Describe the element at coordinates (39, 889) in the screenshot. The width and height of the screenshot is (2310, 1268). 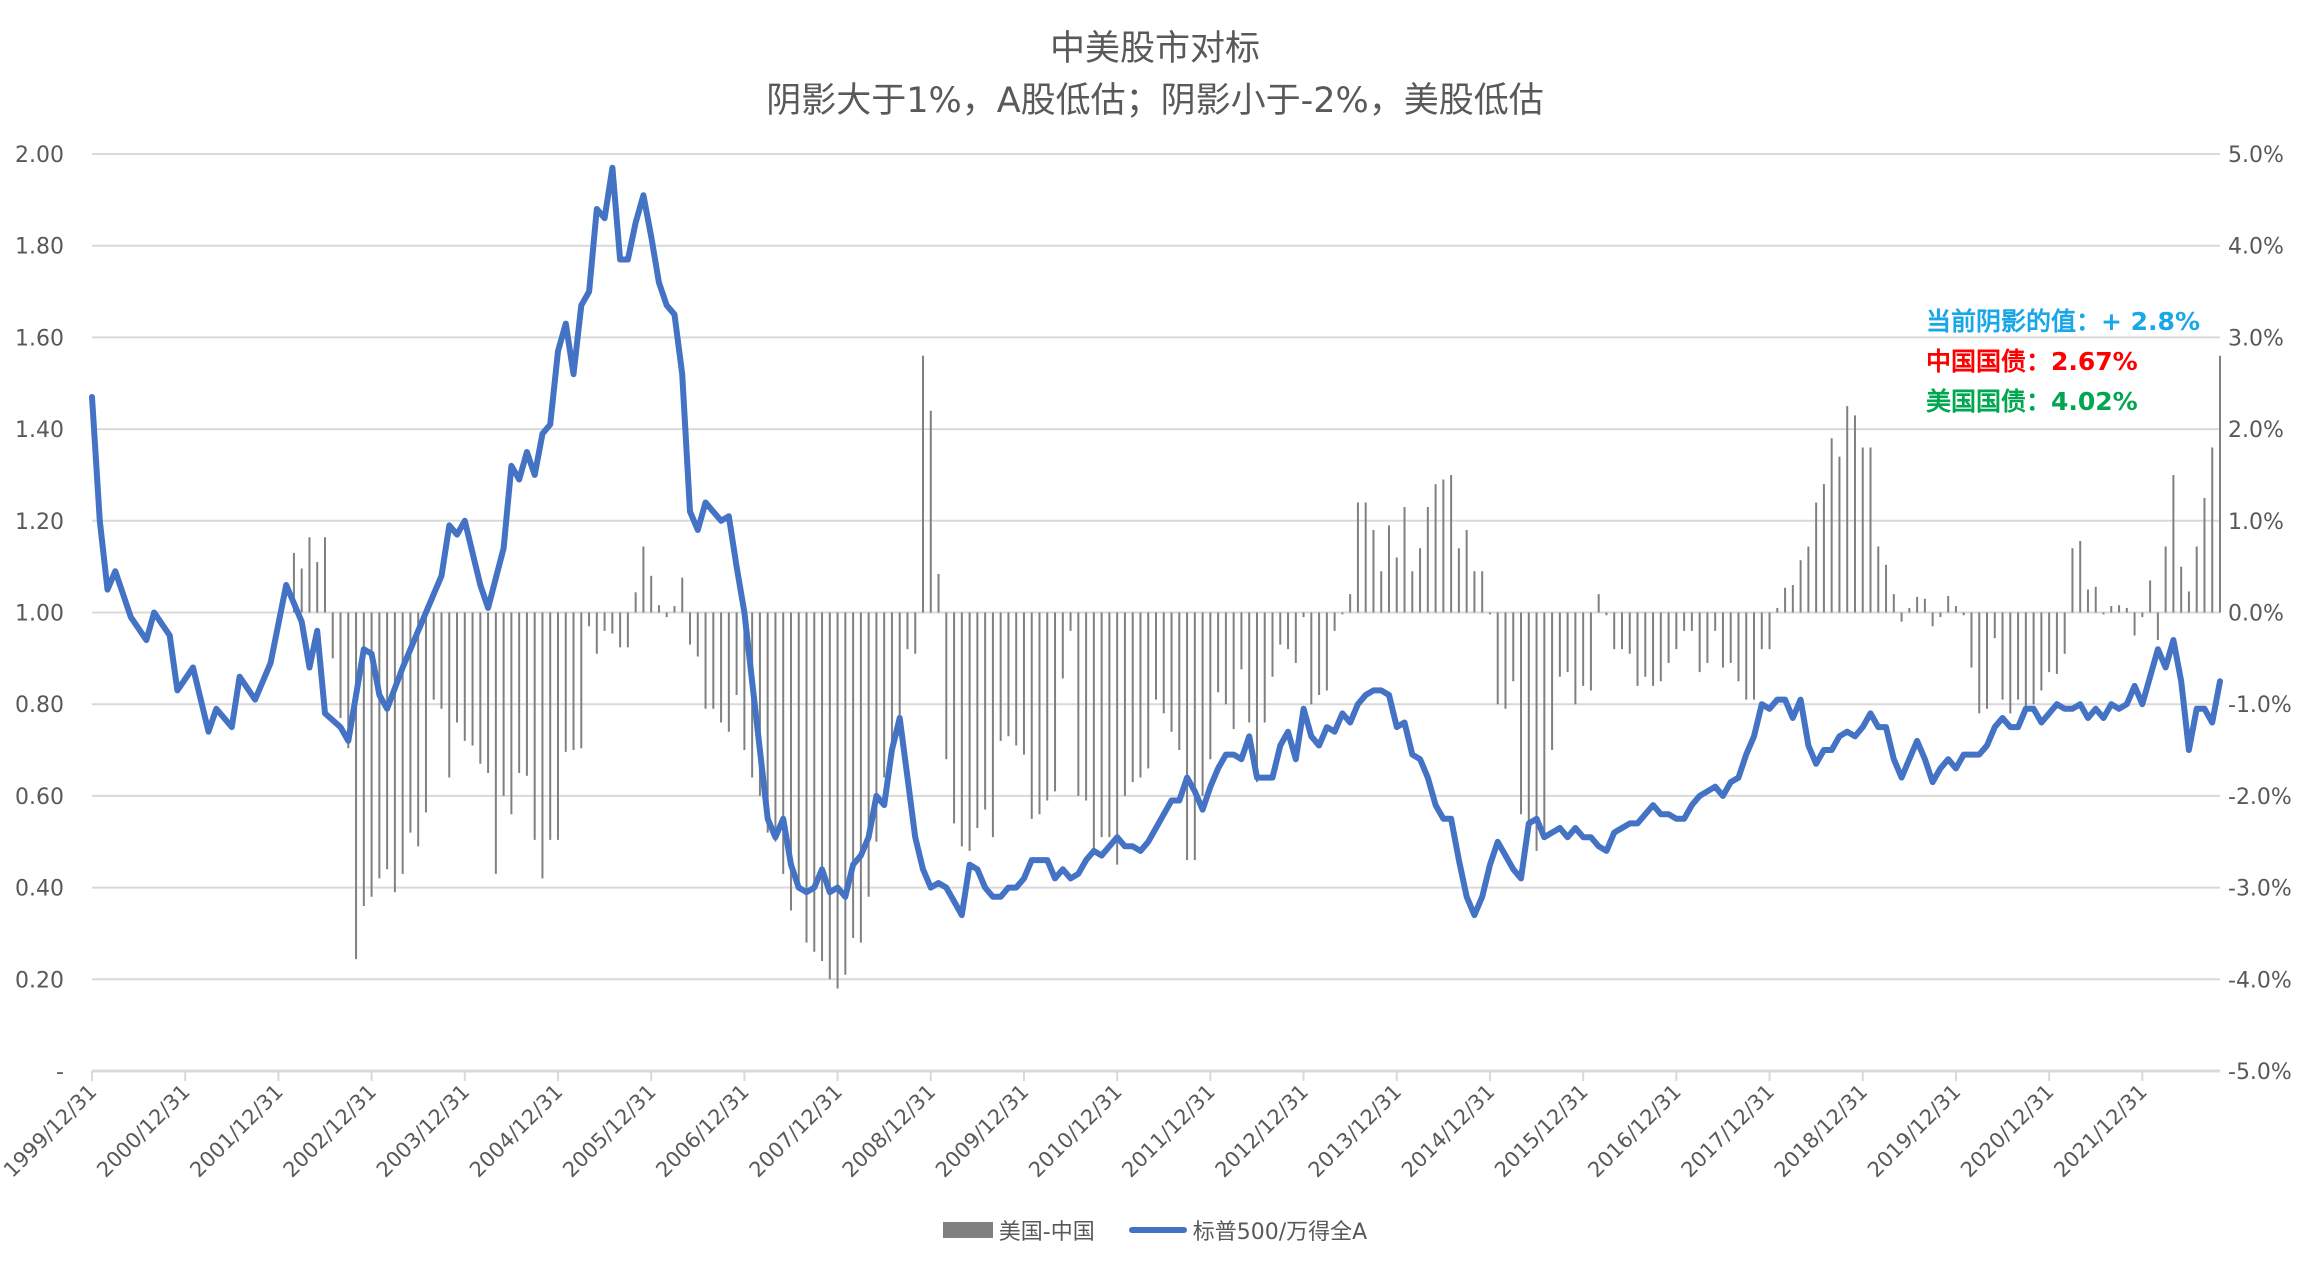
I see `y-left-tick-label: 0.40` at that location.